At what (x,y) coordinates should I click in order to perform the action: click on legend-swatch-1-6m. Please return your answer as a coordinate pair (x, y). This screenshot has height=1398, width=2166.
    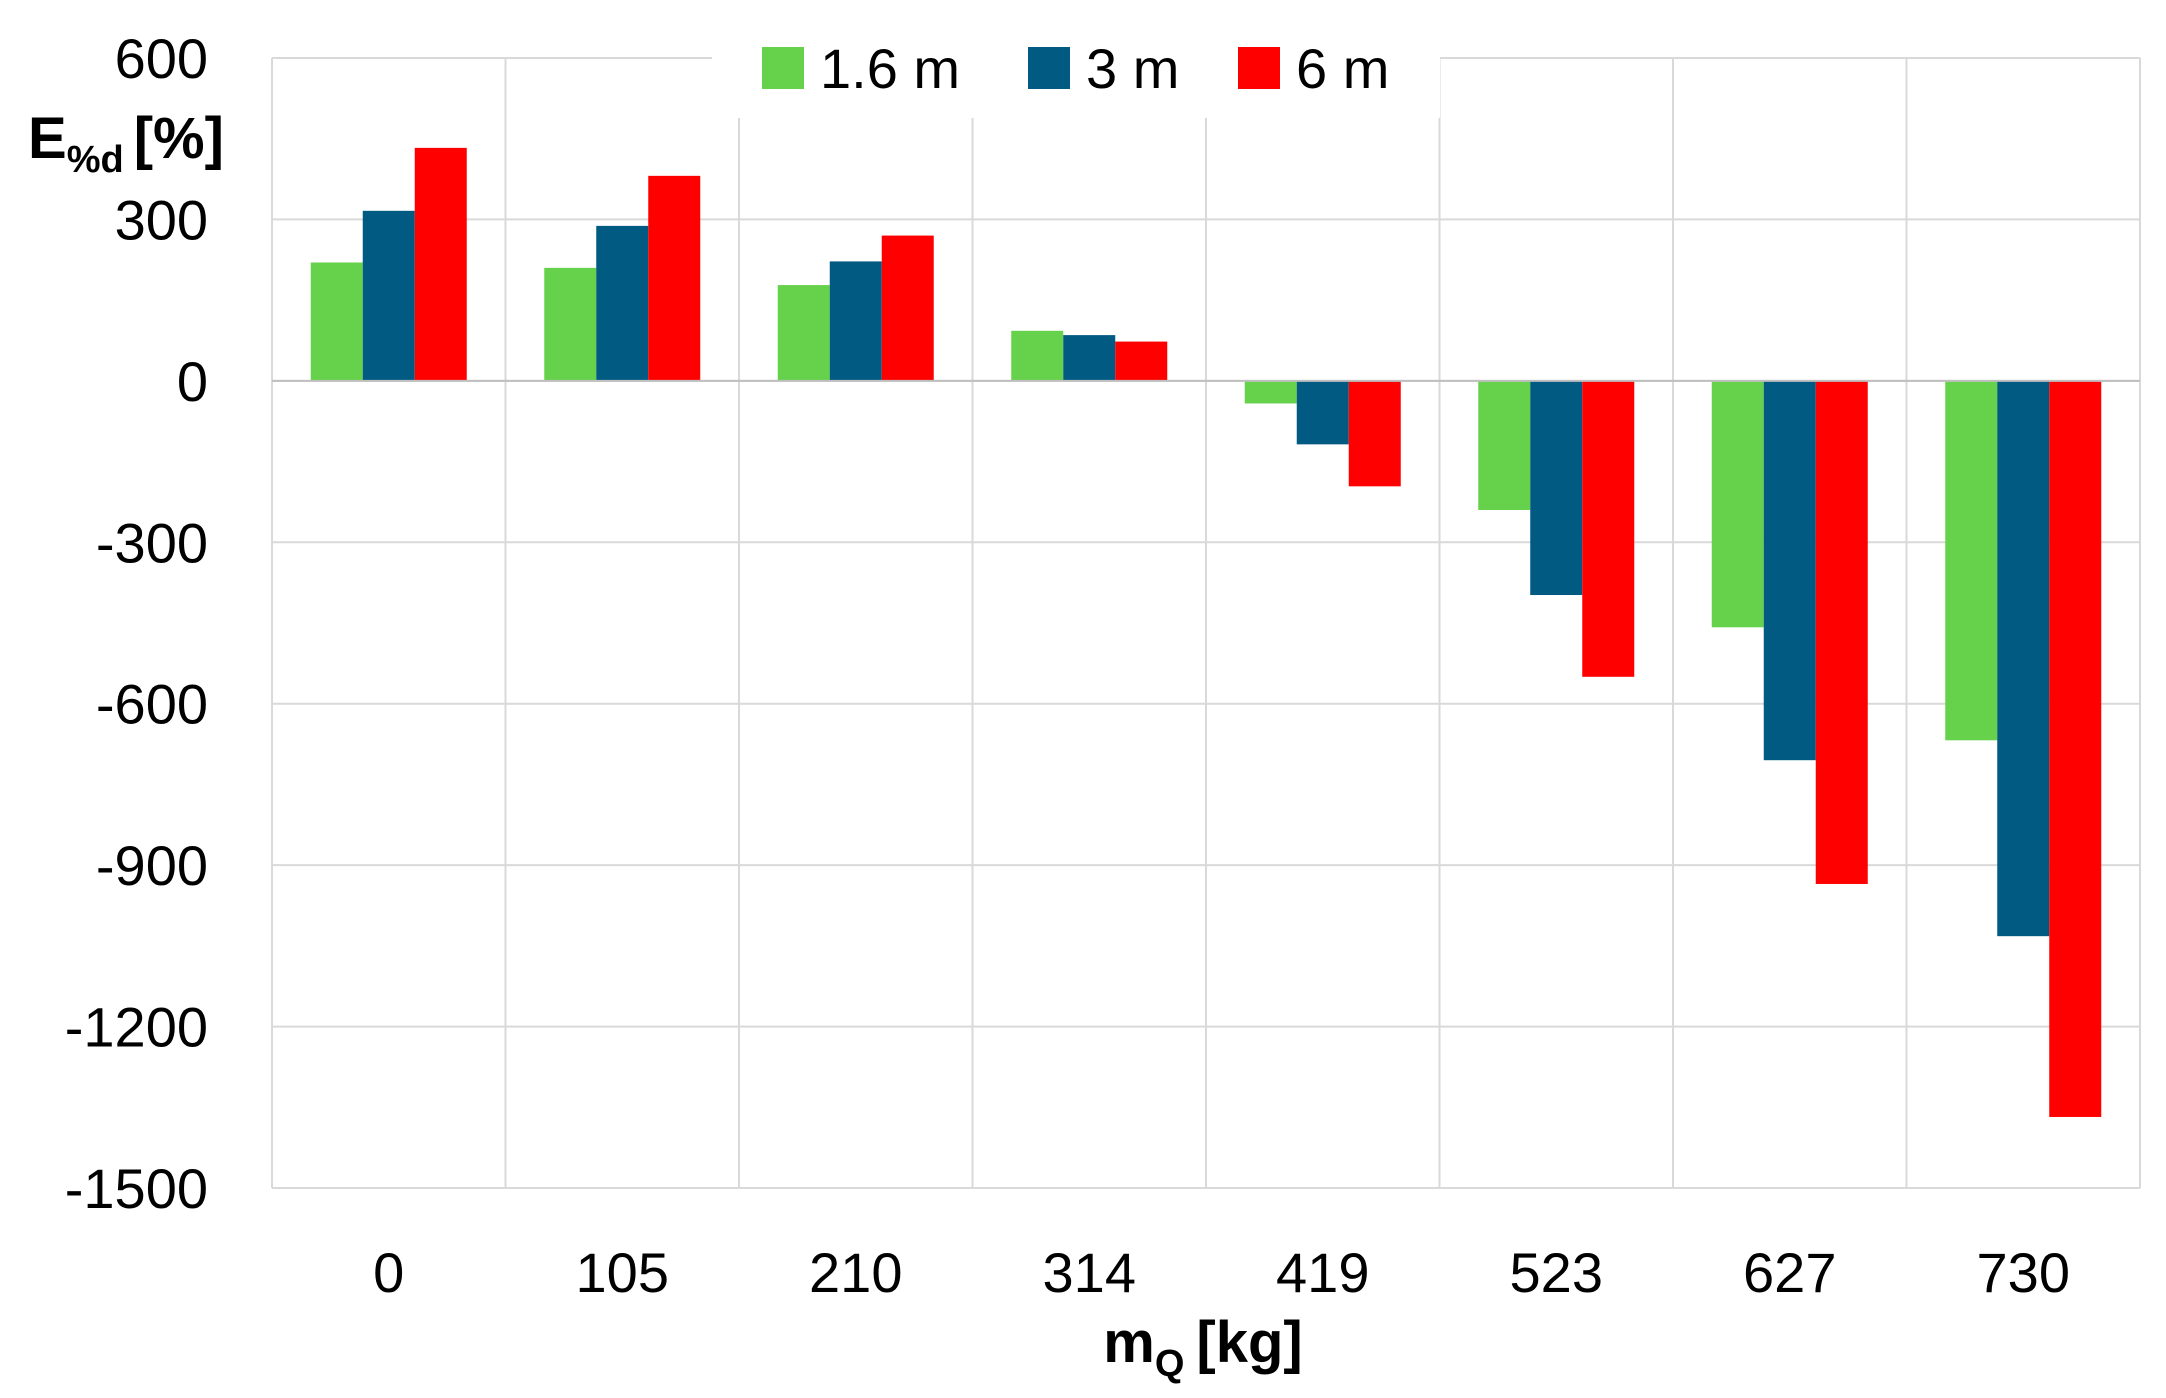
    Looking at the image, I should click on (783, 68).